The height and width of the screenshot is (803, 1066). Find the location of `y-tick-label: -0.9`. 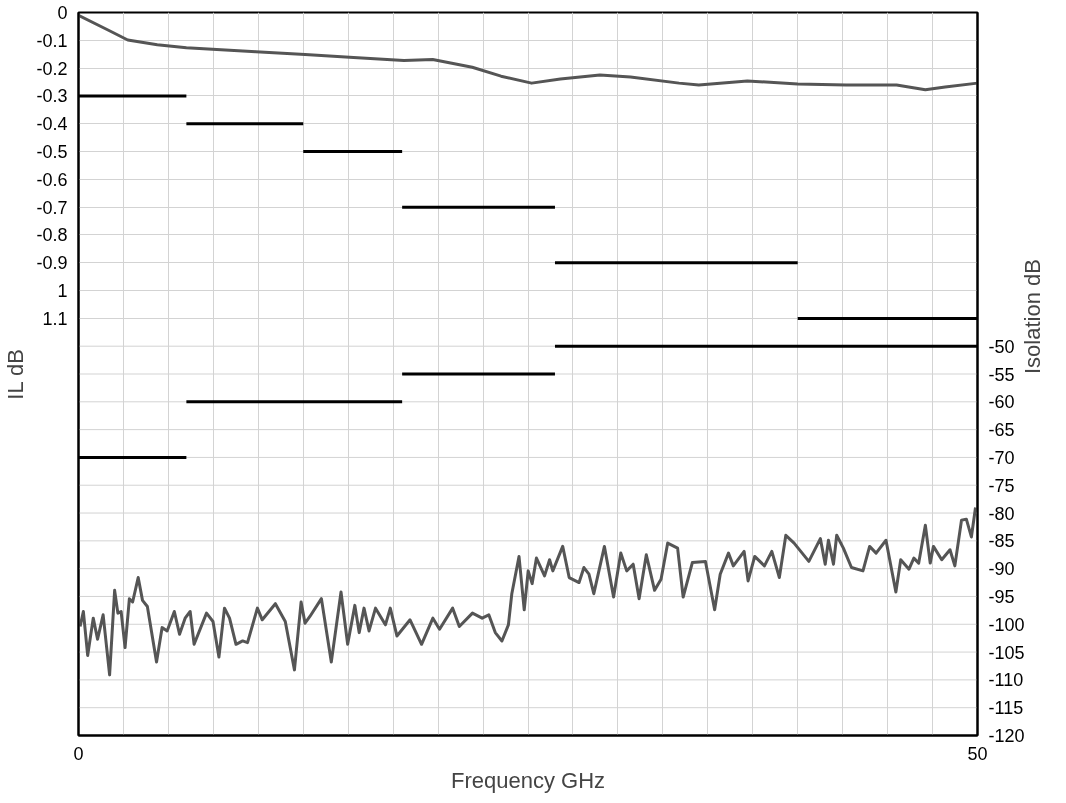

y-tick-label: -0.9 is located at coordinates (52, 263).